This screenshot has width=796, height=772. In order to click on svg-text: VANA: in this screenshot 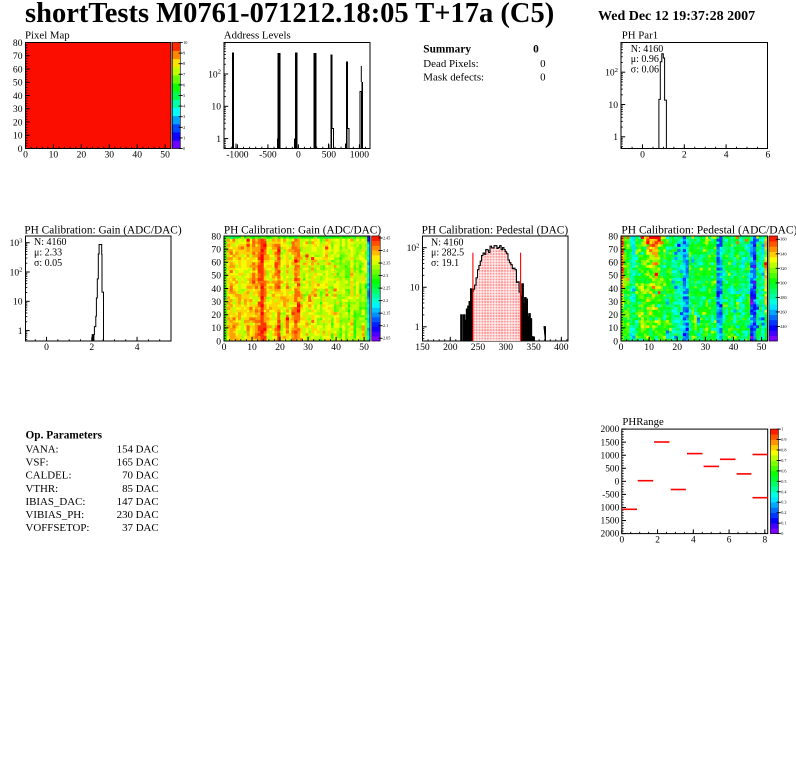, I will do `click(42, 450)`.